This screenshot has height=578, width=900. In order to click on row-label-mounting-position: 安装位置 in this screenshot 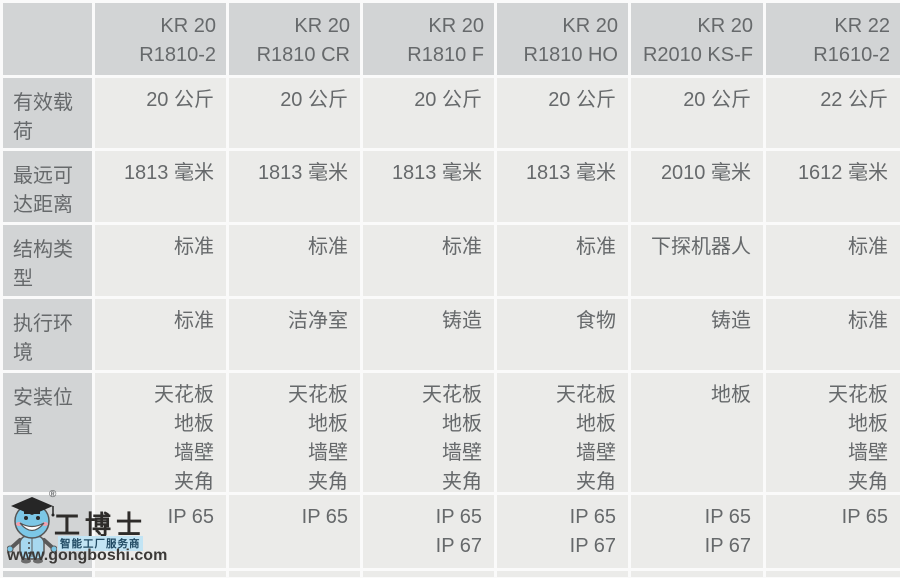, I will do `click(47, 432)`.